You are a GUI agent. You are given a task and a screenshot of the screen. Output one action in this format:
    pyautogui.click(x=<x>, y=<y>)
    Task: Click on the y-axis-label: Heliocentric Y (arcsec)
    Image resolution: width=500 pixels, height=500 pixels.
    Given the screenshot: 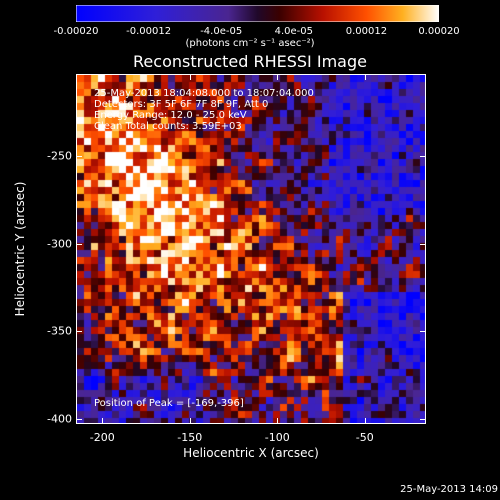 What is the action you would take?
    pyautogui.click(x=20, y=249)
    